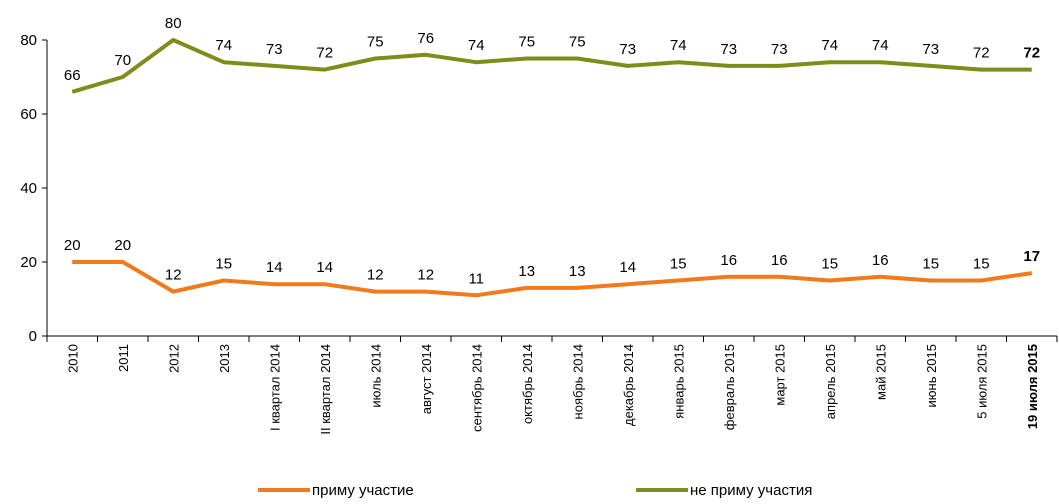 This screenshot has width=1059, height=504. What do you see at coordinates (122, 60) in the screenshot?
I see `value-label: 70` at bounding box center [122, 60].